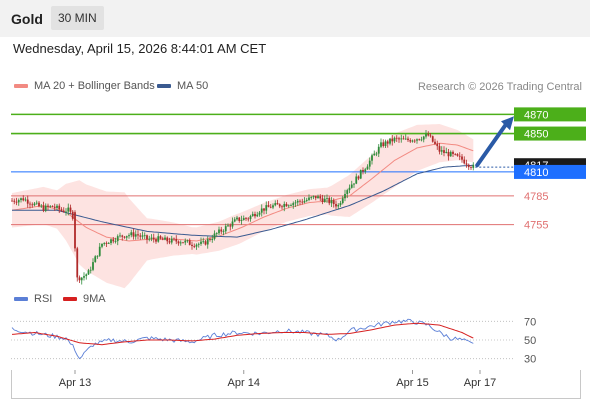 This screenshot has width=590, height=400. I want to click on instrument-title: Gold, so click(27, 19).